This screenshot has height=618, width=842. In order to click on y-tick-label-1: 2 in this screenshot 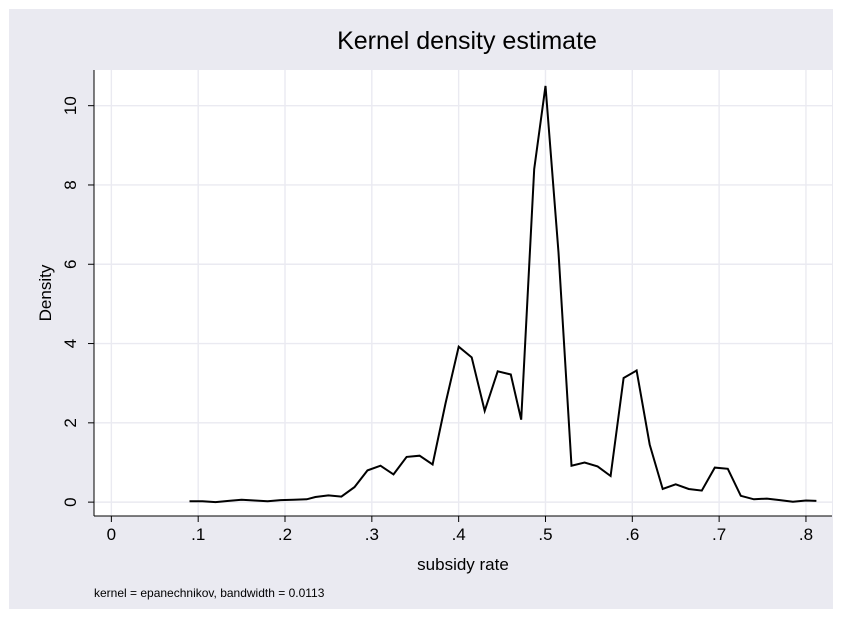, I will do `click(70, 422)`.